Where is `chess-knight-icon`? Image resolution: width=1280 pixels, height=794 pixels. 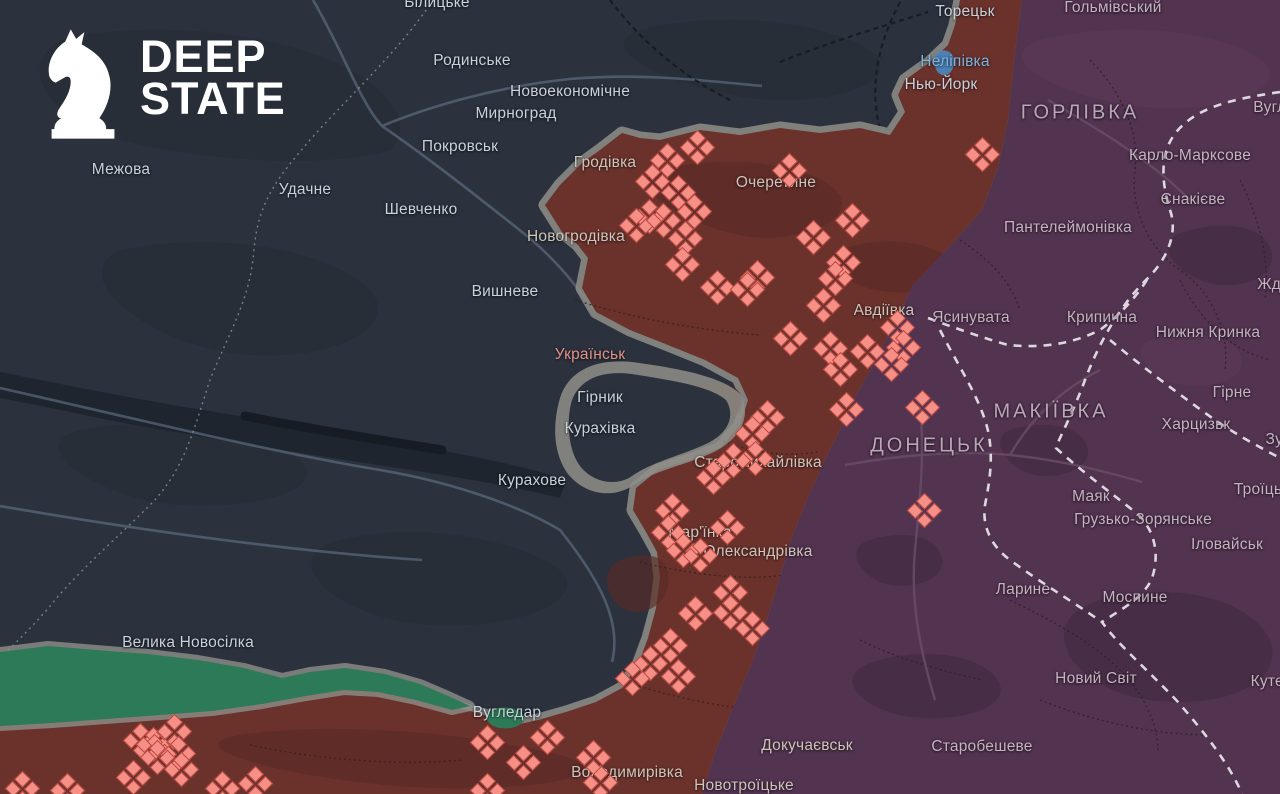
chess-knight-icon is located at coordinates (81, 84).